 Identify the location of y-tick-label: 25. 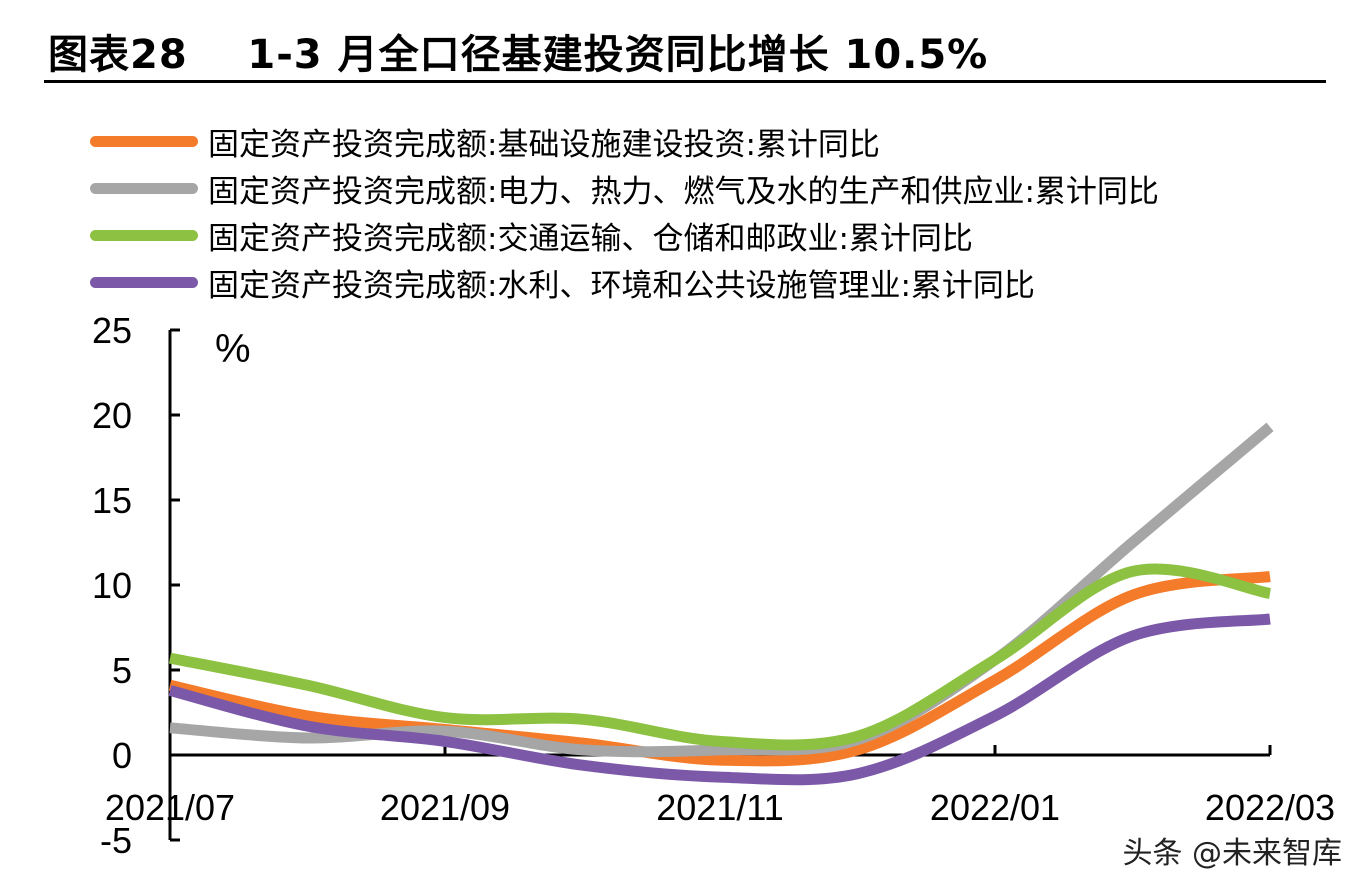
(112, 330).